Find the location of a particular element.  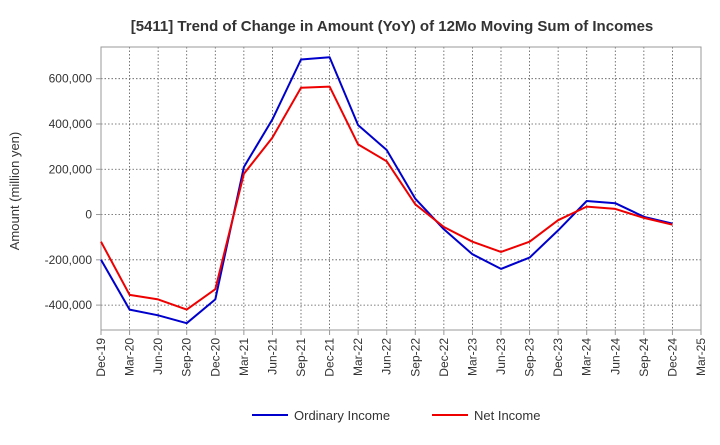

legend-label-ordinary-income: Ordinary Income is located at coordinates (342, 415).